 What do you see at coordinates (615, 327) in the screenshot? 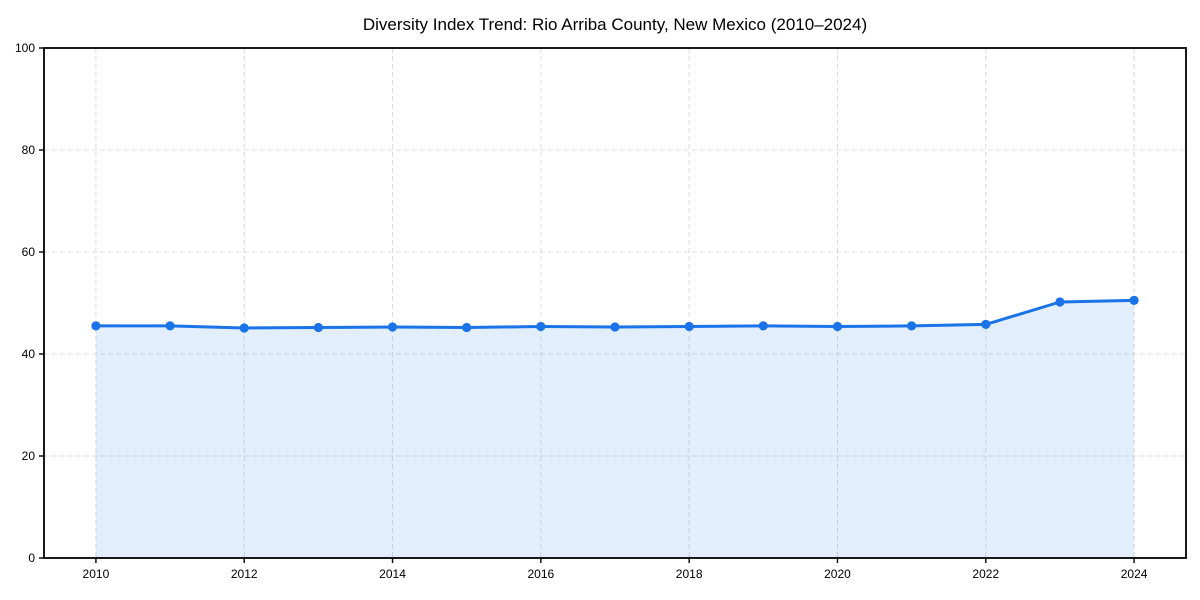
I see `data-point-2017` at bounding box center [615, 327].